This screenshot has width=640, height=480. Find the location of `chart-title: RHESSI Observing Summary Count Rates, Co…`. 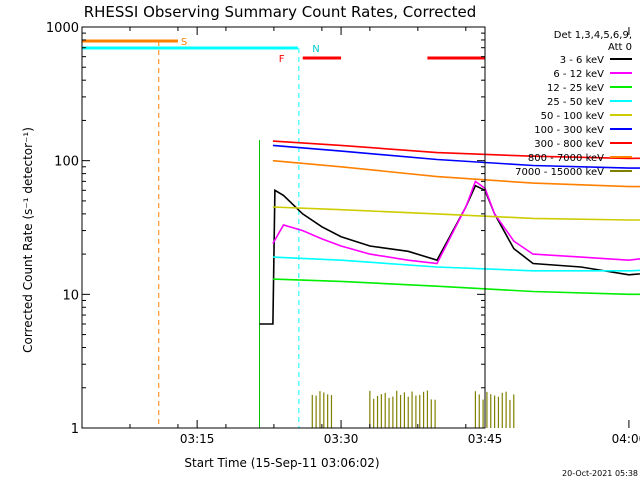

chart-title: RHESSI Observing Summary Count Rates, Co… is located at coordinates (280, 12).